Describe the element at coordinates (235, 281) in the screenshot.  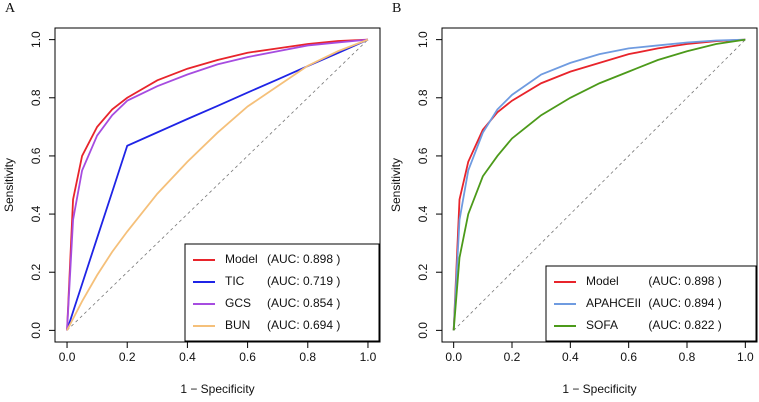
I see `legend-name: TIC` at that location.